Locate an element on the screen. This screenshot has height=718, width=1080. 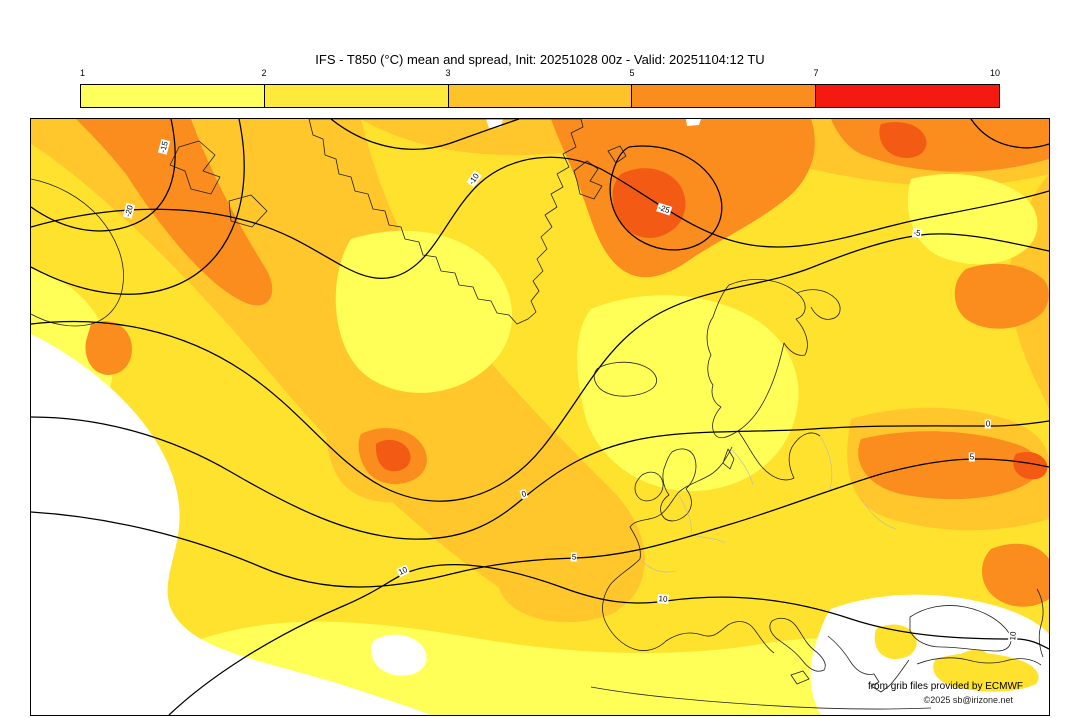
kola-coastline is located at coordinates (818, 304).